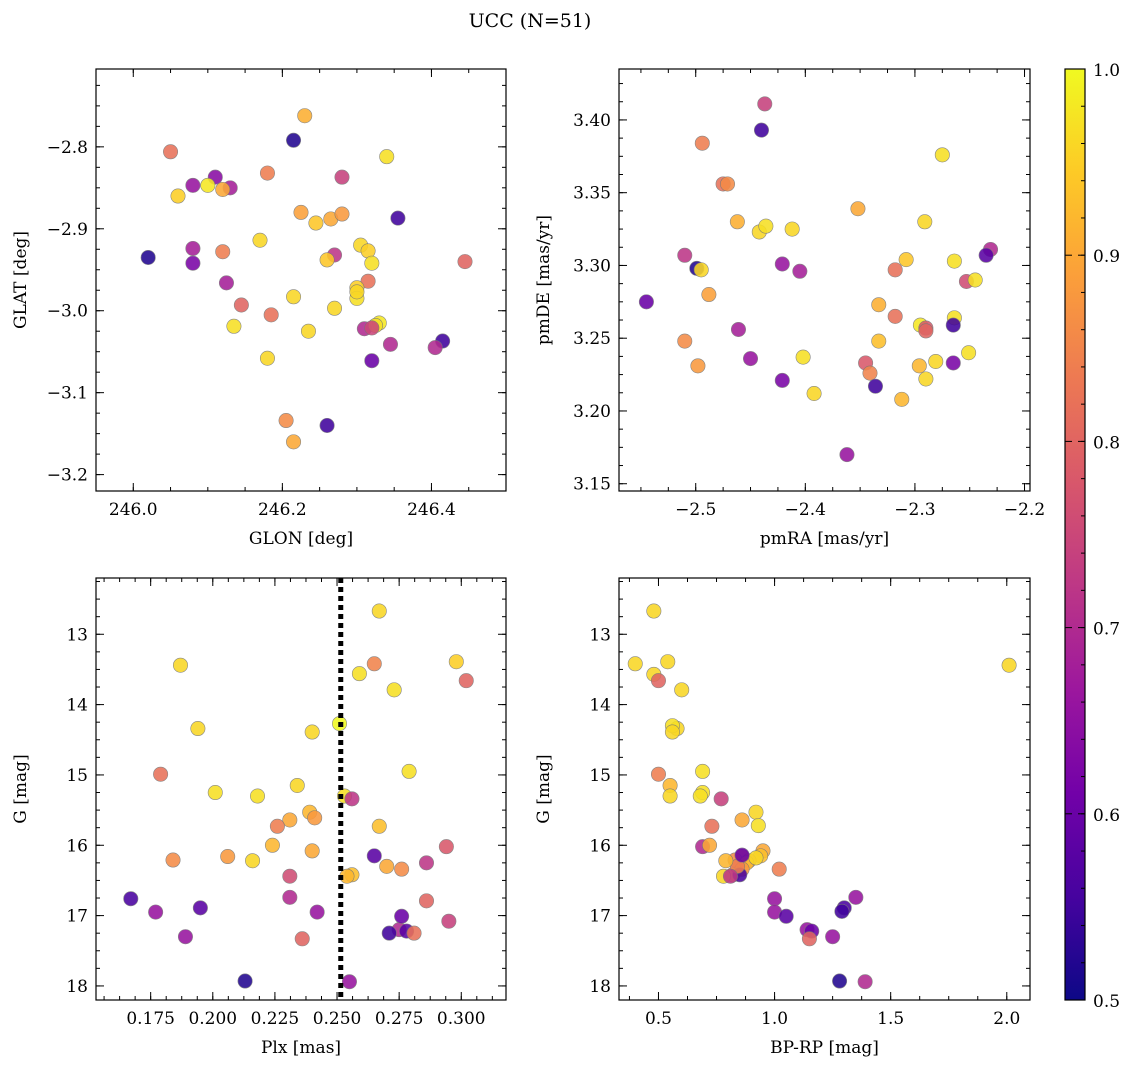  What do you see at coordinates (301, 539) in the screenshot?
I see `x-axis-label: GLON [deg]` at bounding box center [301, 539].